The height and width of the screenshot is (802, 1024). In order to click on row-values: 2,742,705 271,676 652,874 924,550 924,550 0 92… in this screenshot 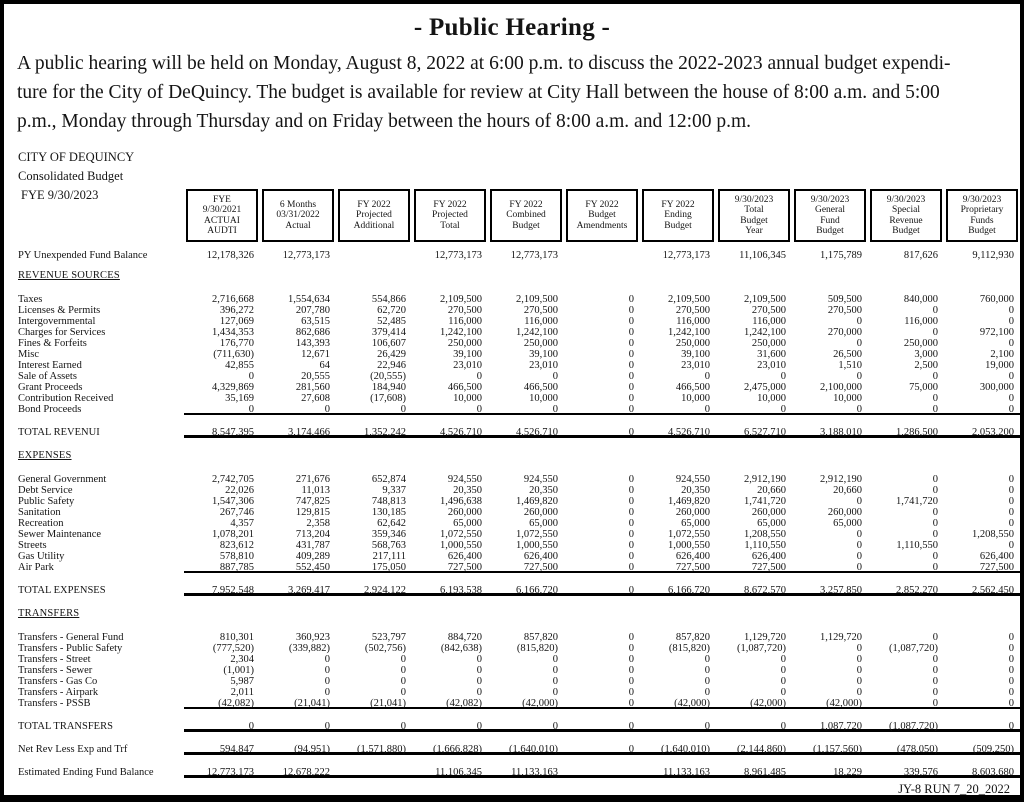, I will do `click(602, 479)`.